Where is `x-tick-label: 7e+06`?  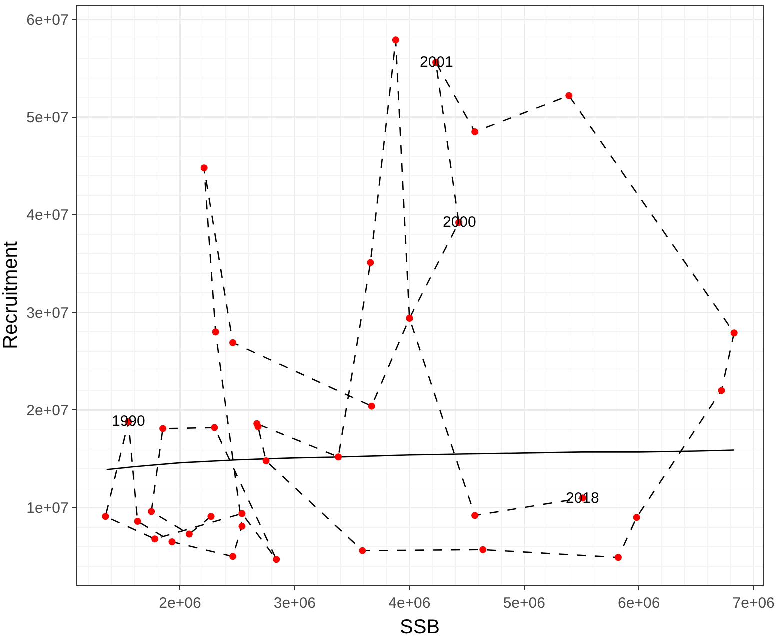 x-tick-label: 7e+06 is located at coordinates (753, 603).